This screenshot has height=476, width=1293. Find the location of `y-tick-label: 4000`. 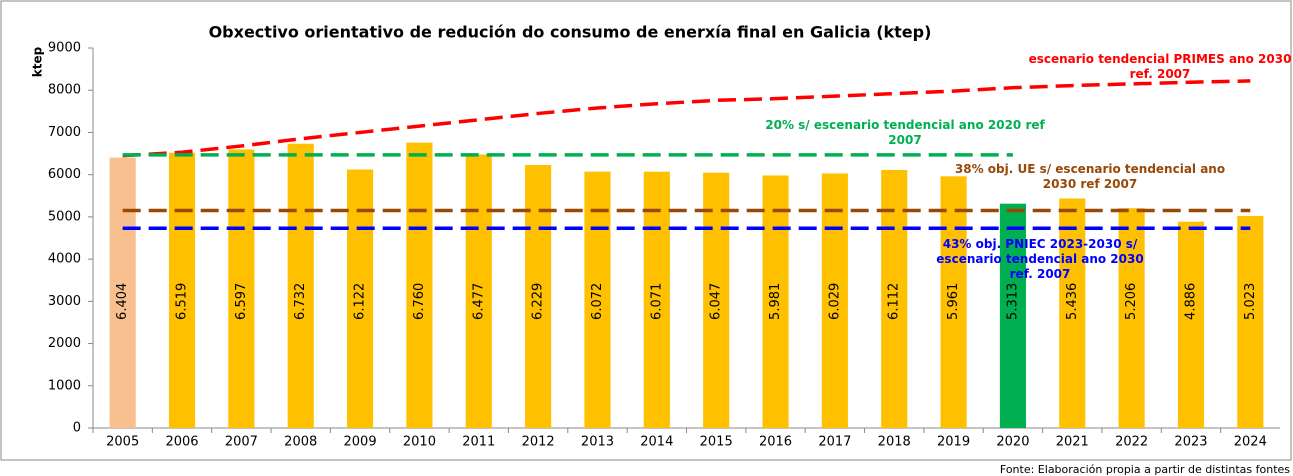

y-tick-label: 4000 is located at coordinates (64, 259).